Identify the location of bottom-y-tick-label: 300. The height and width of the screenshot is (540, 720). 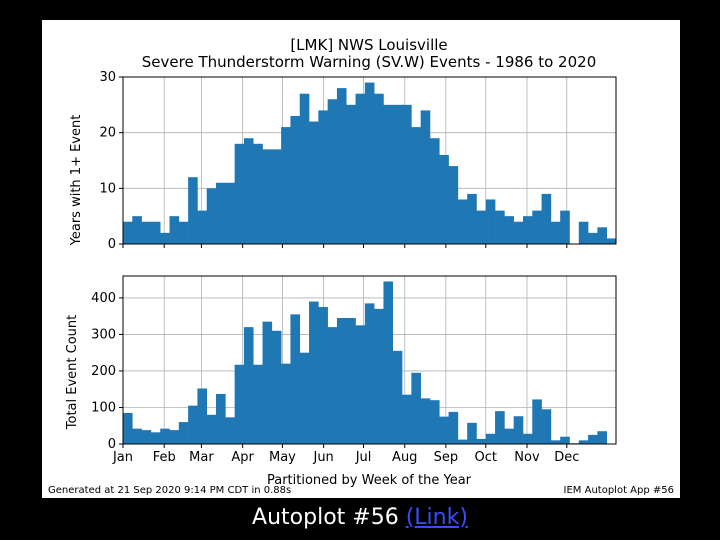
(103, 334).